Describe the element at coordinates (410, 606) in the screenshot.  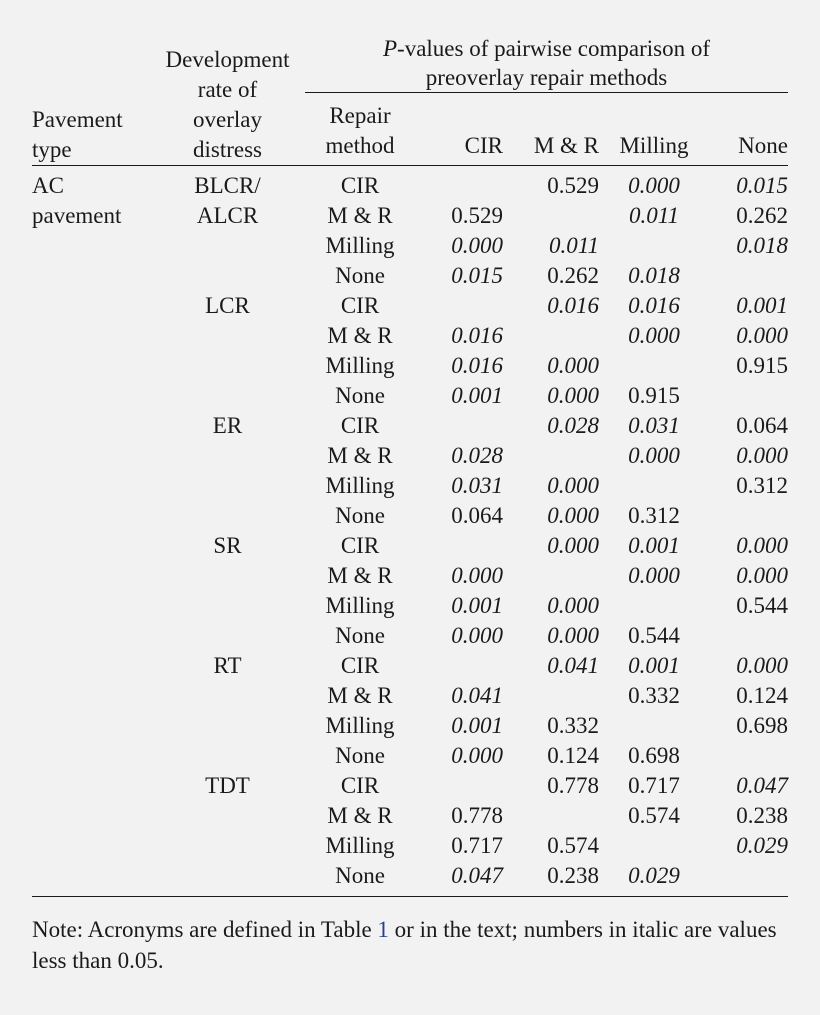
I see `table-row: Milling 0.001 0.000 0.544` at that location.